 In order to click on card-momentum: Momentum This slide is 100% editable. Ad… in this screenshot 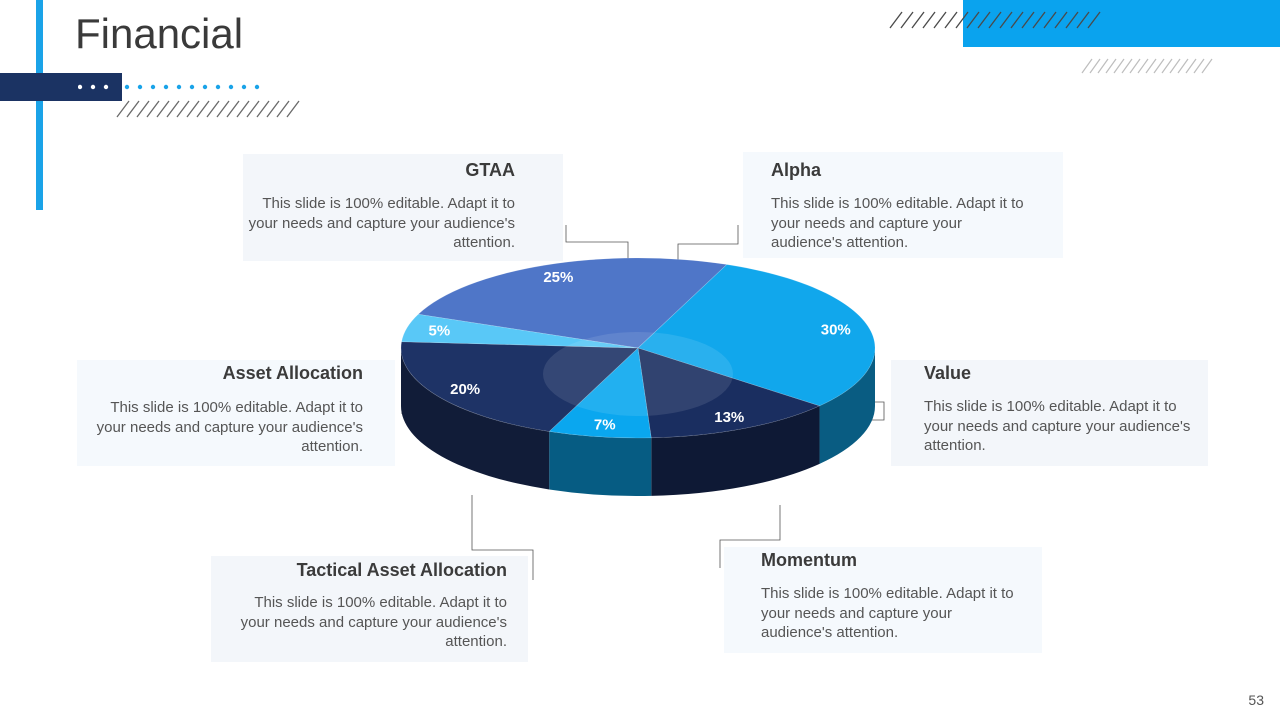, I will do `click(883, 600)`.